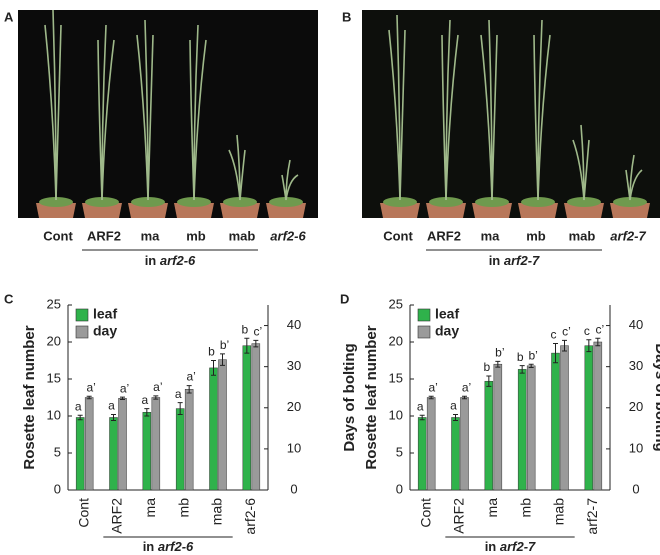 The width and height of the screenshot is (660, 555). Describe the element at coordinates (536, 235) in the screenshot. I see `plant-label: mb` at that location.